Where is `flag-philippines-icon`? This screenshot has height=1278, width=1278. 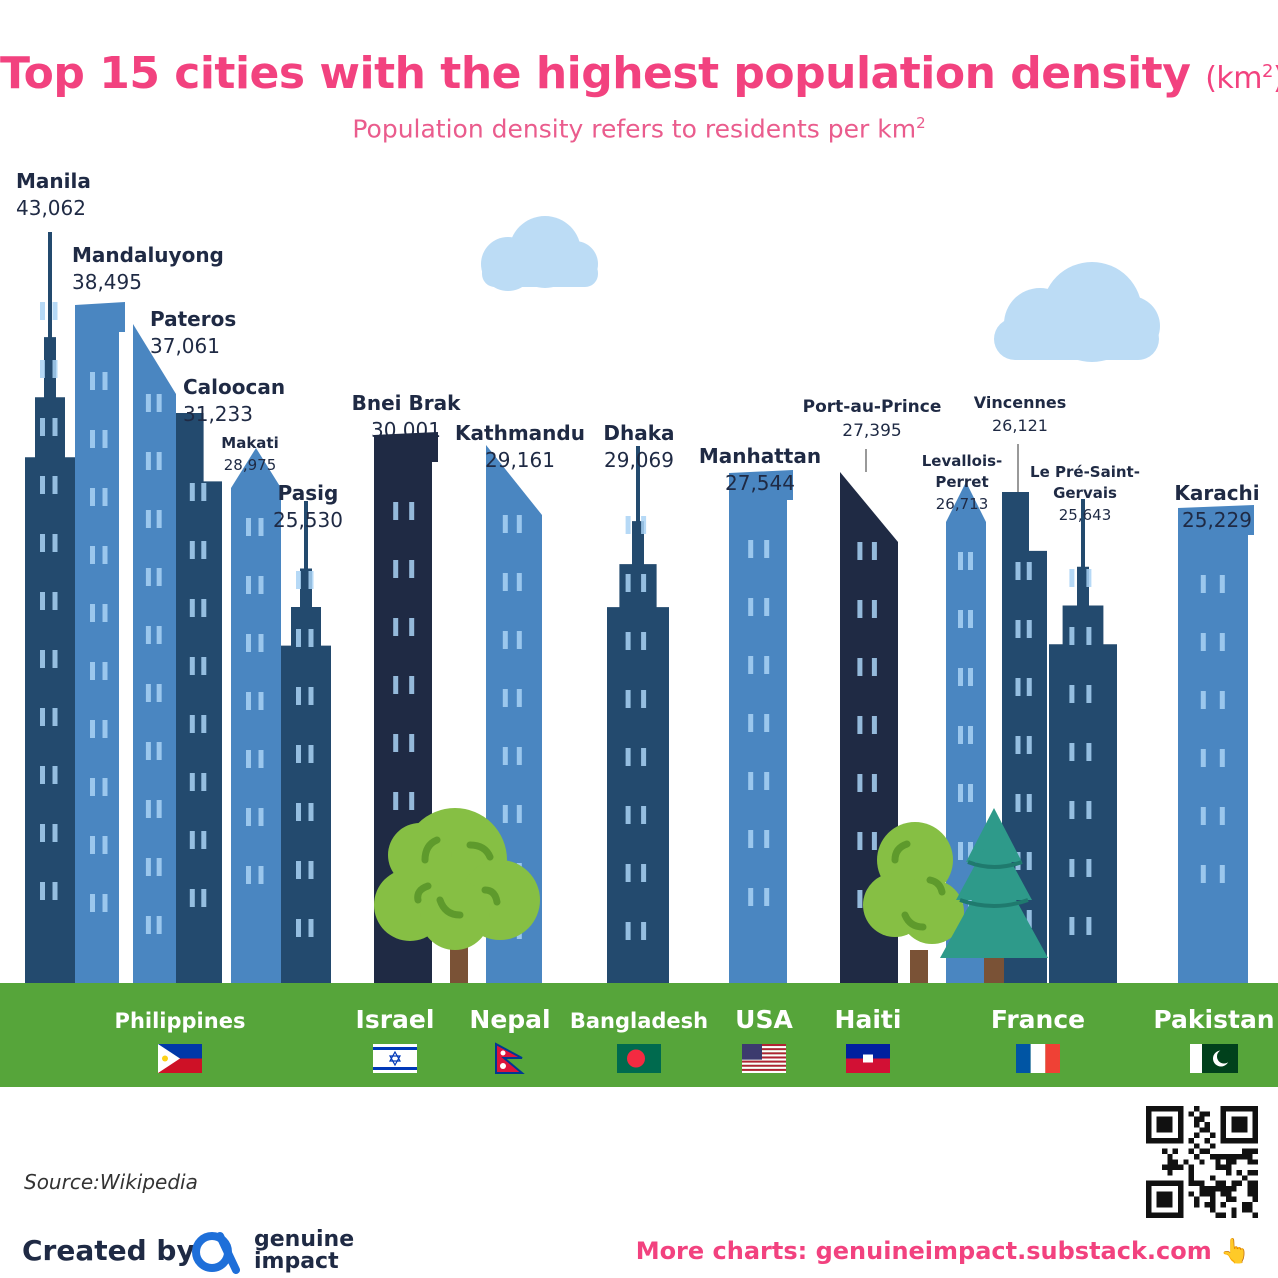 flag-philippines-icon is located at coordinates (180, 1058).